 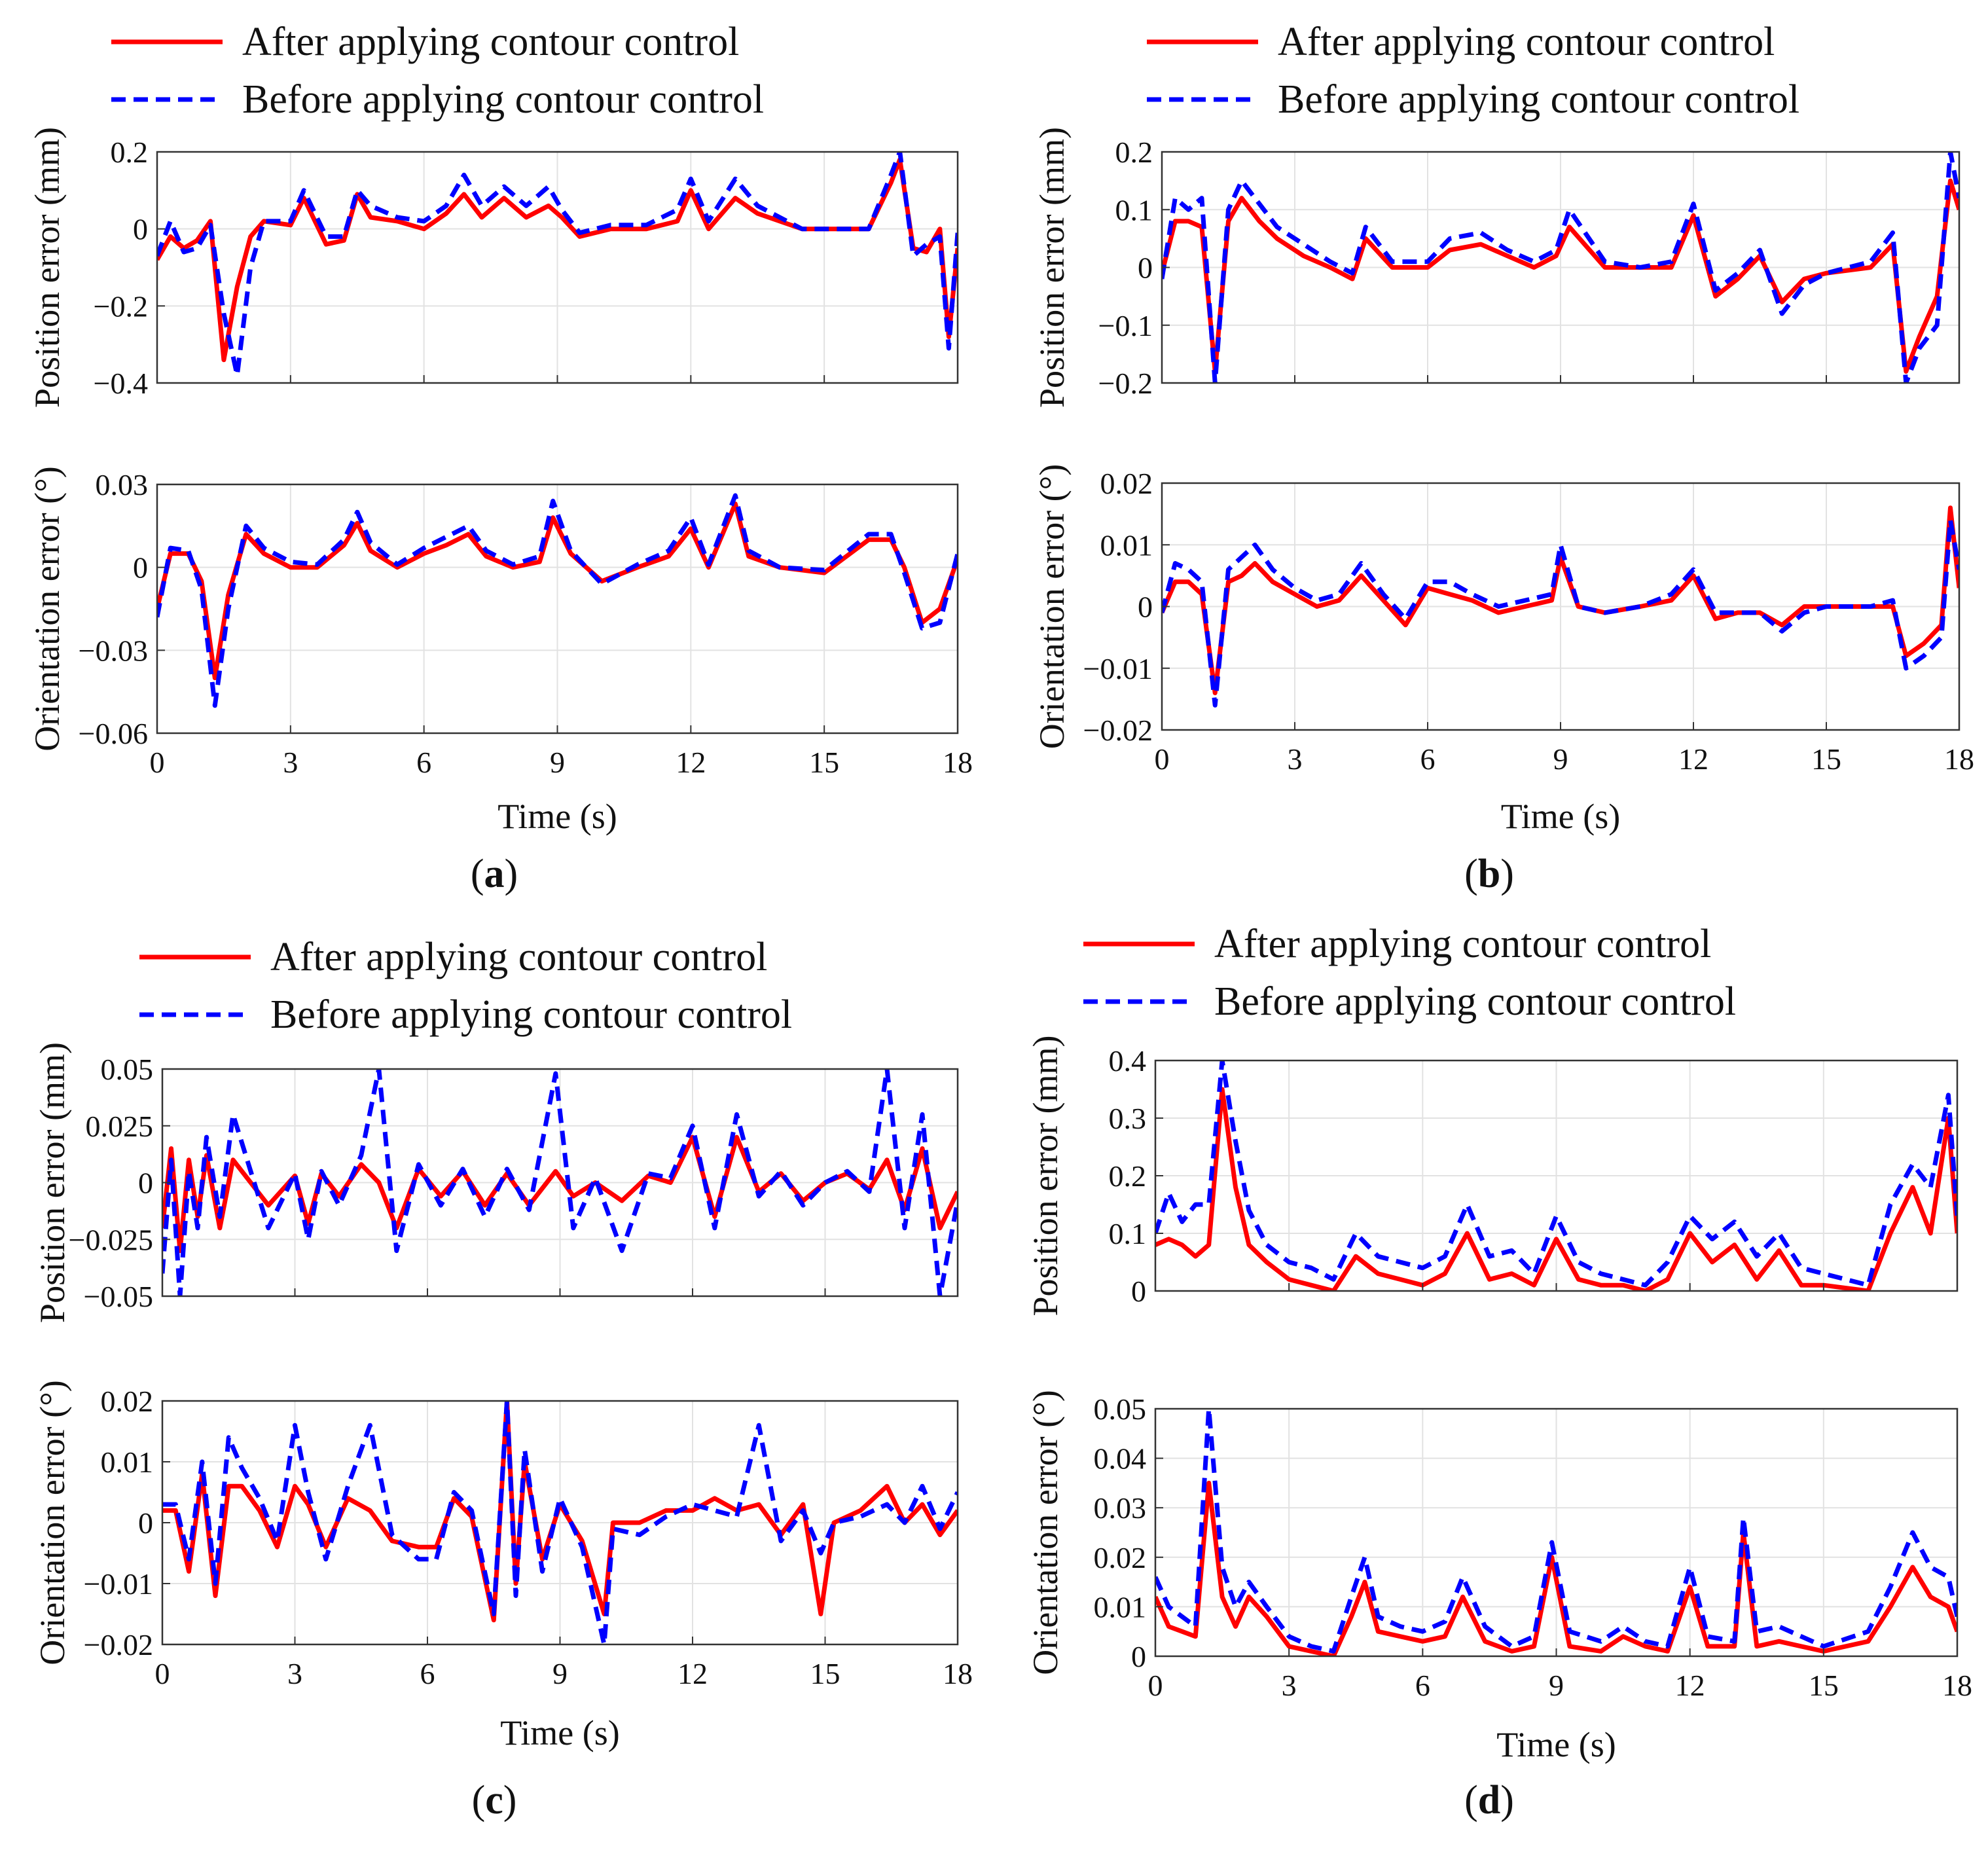 What do you see at coordinates (1120, 1508) in the screenshot?
I see `panel-d-orientation-ytick-label: 0.03` at bounding box center [1120, 1508].